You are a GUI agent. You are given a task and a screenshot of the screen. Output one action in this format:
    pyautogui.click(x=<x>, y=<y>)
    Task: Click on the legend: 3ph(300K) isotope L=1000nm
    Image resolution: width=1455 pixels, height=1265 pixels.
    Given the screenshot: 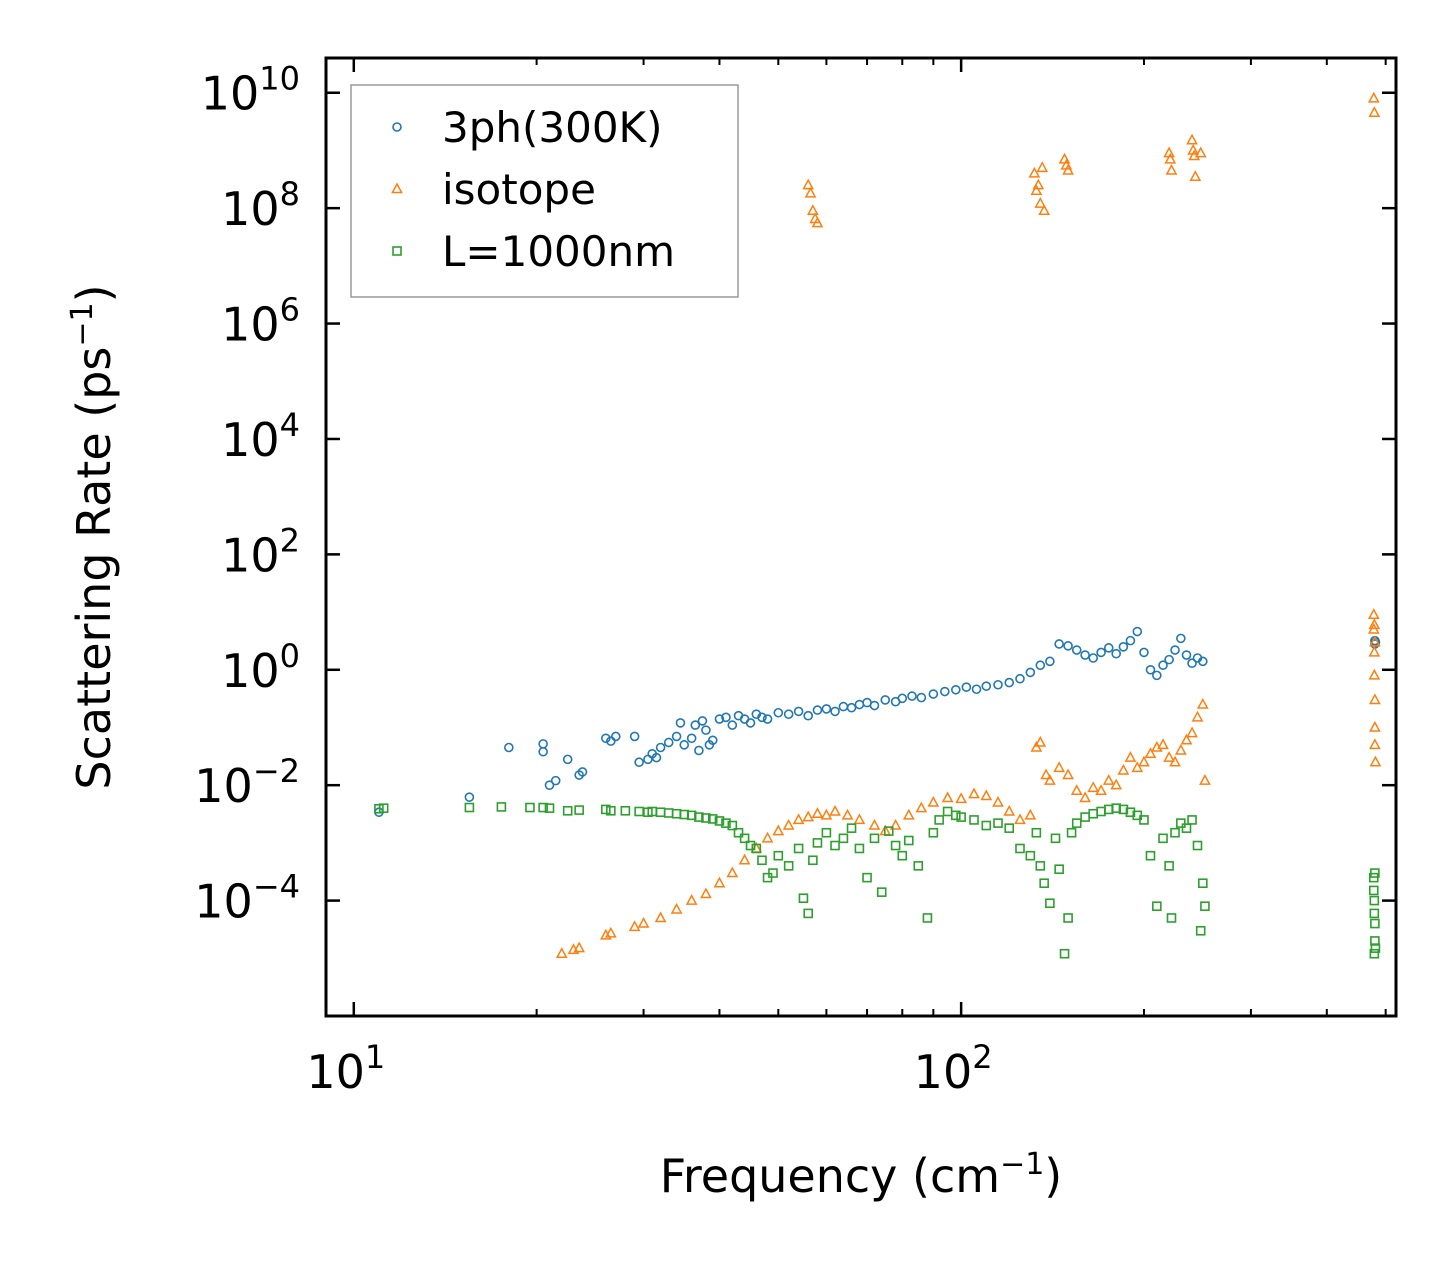 What is the action you would take?
    pyautogui.click(x=544, y=191)
    